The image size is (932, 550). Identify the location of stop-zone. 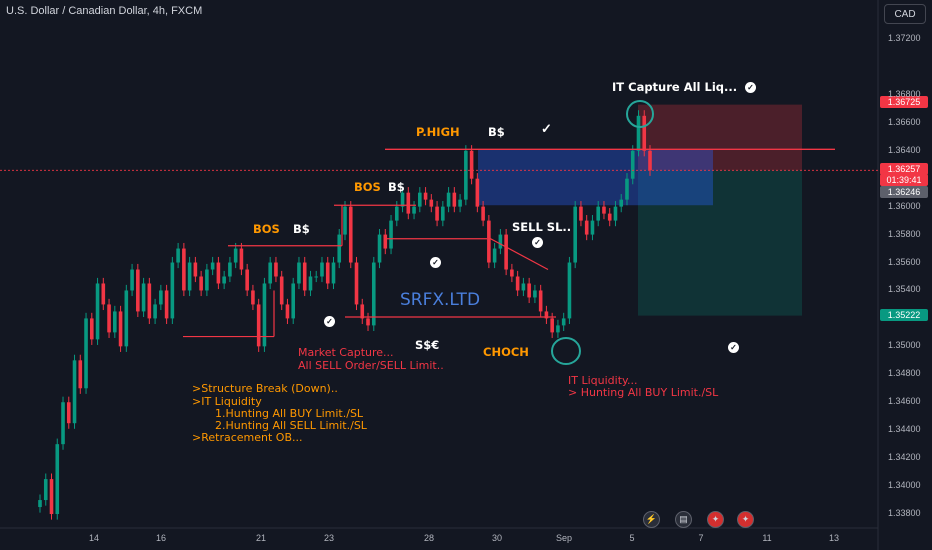
(720, 137).